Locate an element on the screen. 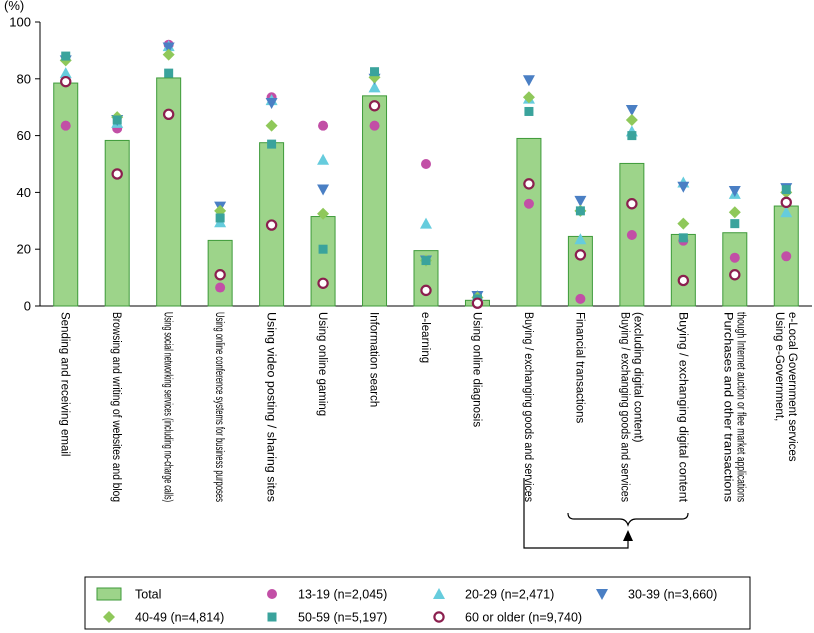 Image resolution: width=814 pixels, height=633 pixels. category-label: Sending and receiving email is located at coordinates (65, 384).